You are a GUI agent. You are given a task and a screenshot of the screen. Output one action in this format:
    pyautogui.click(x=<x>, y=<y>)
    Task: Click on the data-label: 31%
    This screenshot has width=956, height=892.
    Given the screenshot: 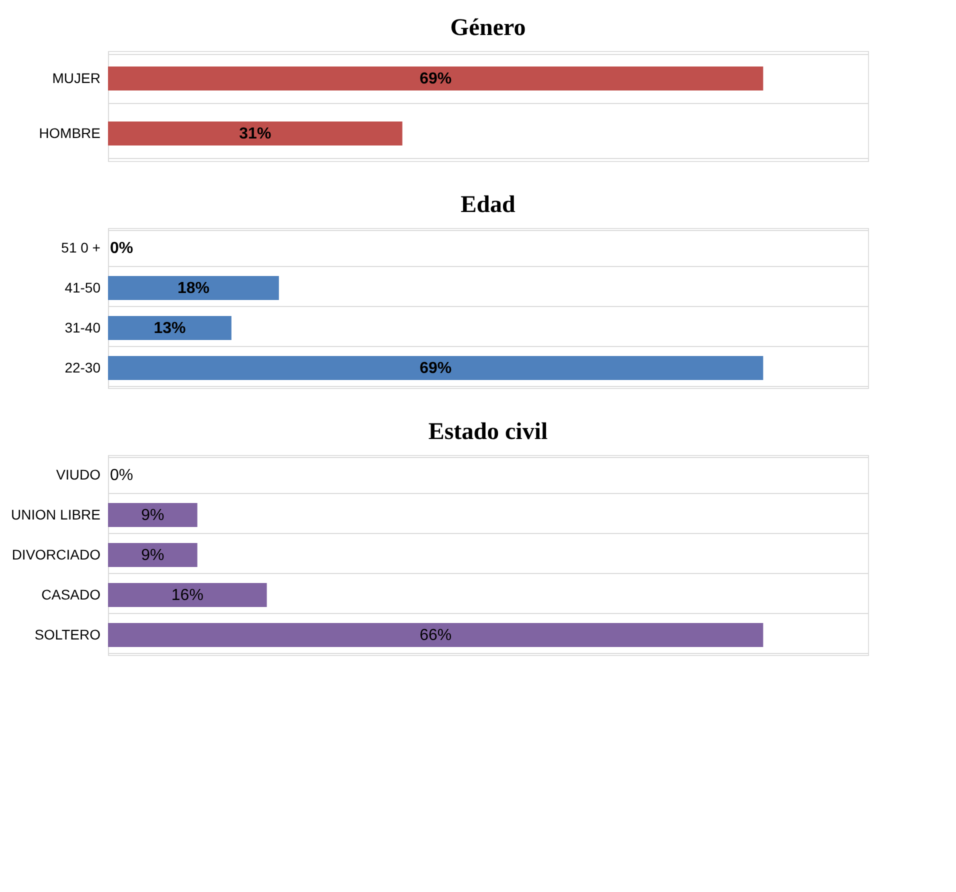 What is the action you would take?
    pyautogui.click(x=255, y=134)
    